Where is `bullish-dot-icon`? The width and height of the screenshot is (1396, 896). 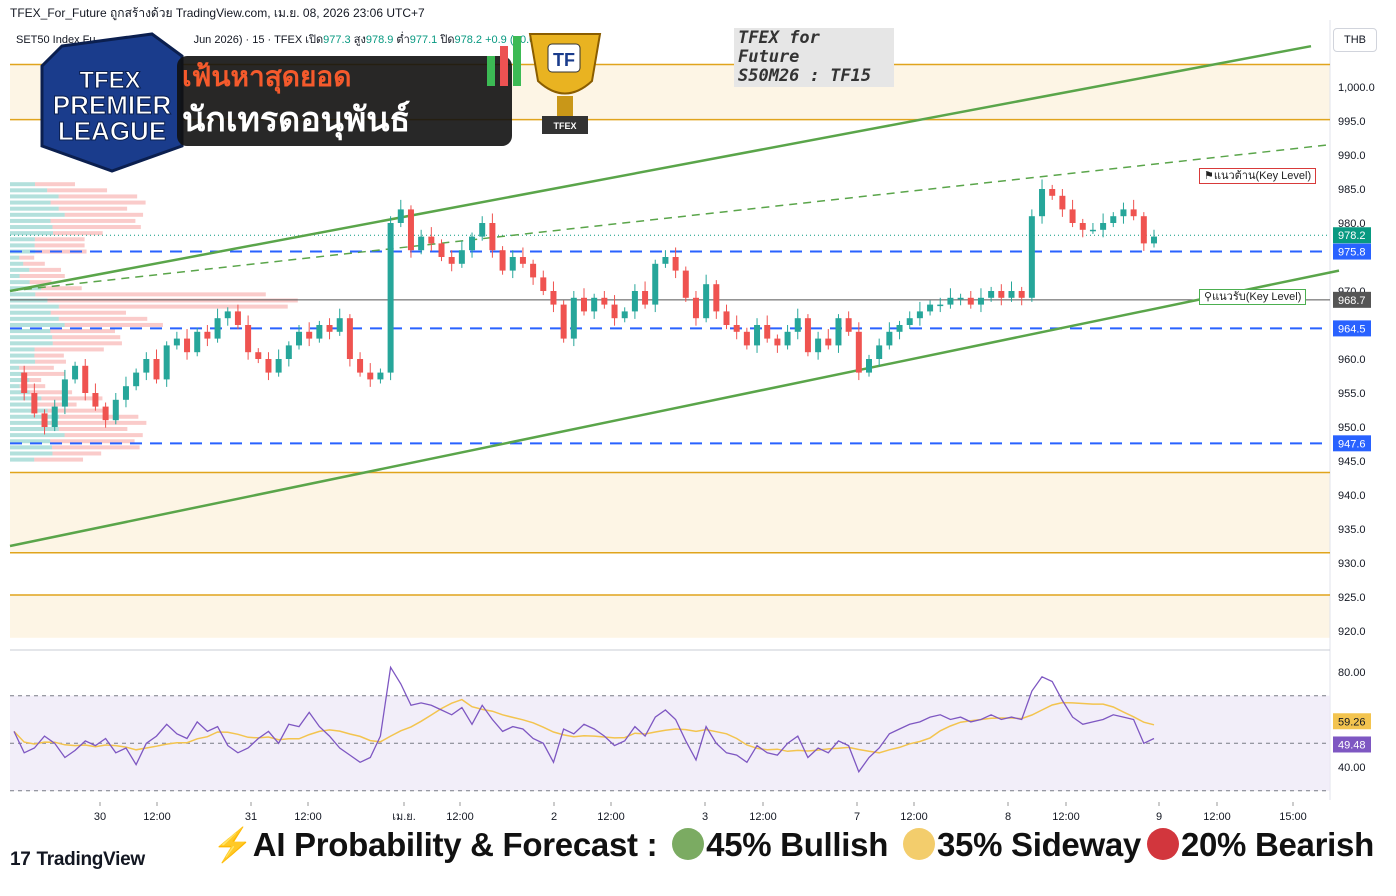
bullish-dot-icon is located at coordinates (688, 844).